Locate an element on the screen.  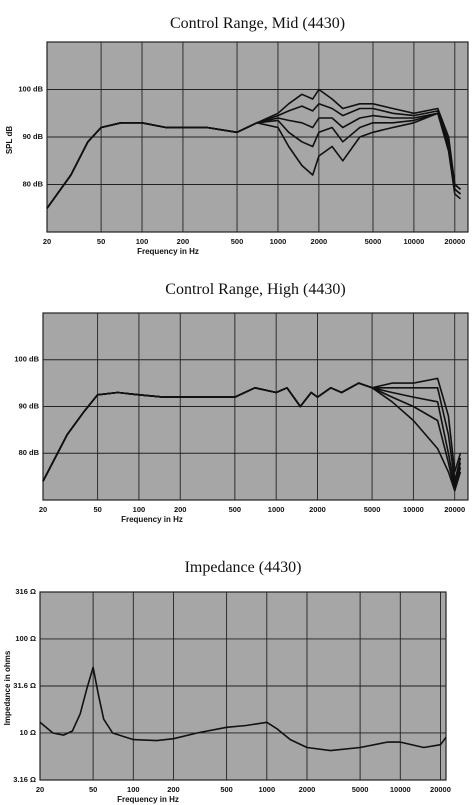
y-tick-label: 10 Ω is located at coordinates (28, 732).